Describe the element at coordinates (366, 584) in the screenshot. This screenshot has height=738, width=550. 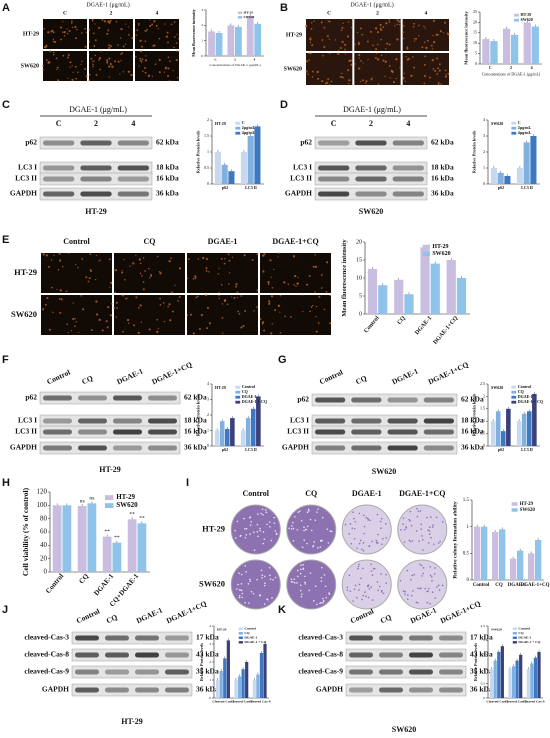
I see `colony-plate` at that location.